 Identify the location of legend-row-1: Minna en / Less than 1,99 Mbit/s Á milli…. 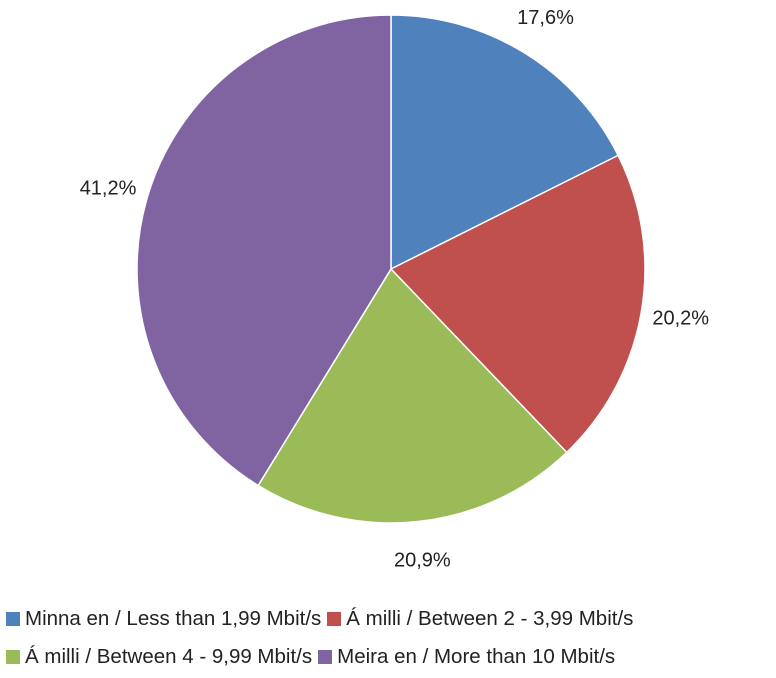
(391, 619).